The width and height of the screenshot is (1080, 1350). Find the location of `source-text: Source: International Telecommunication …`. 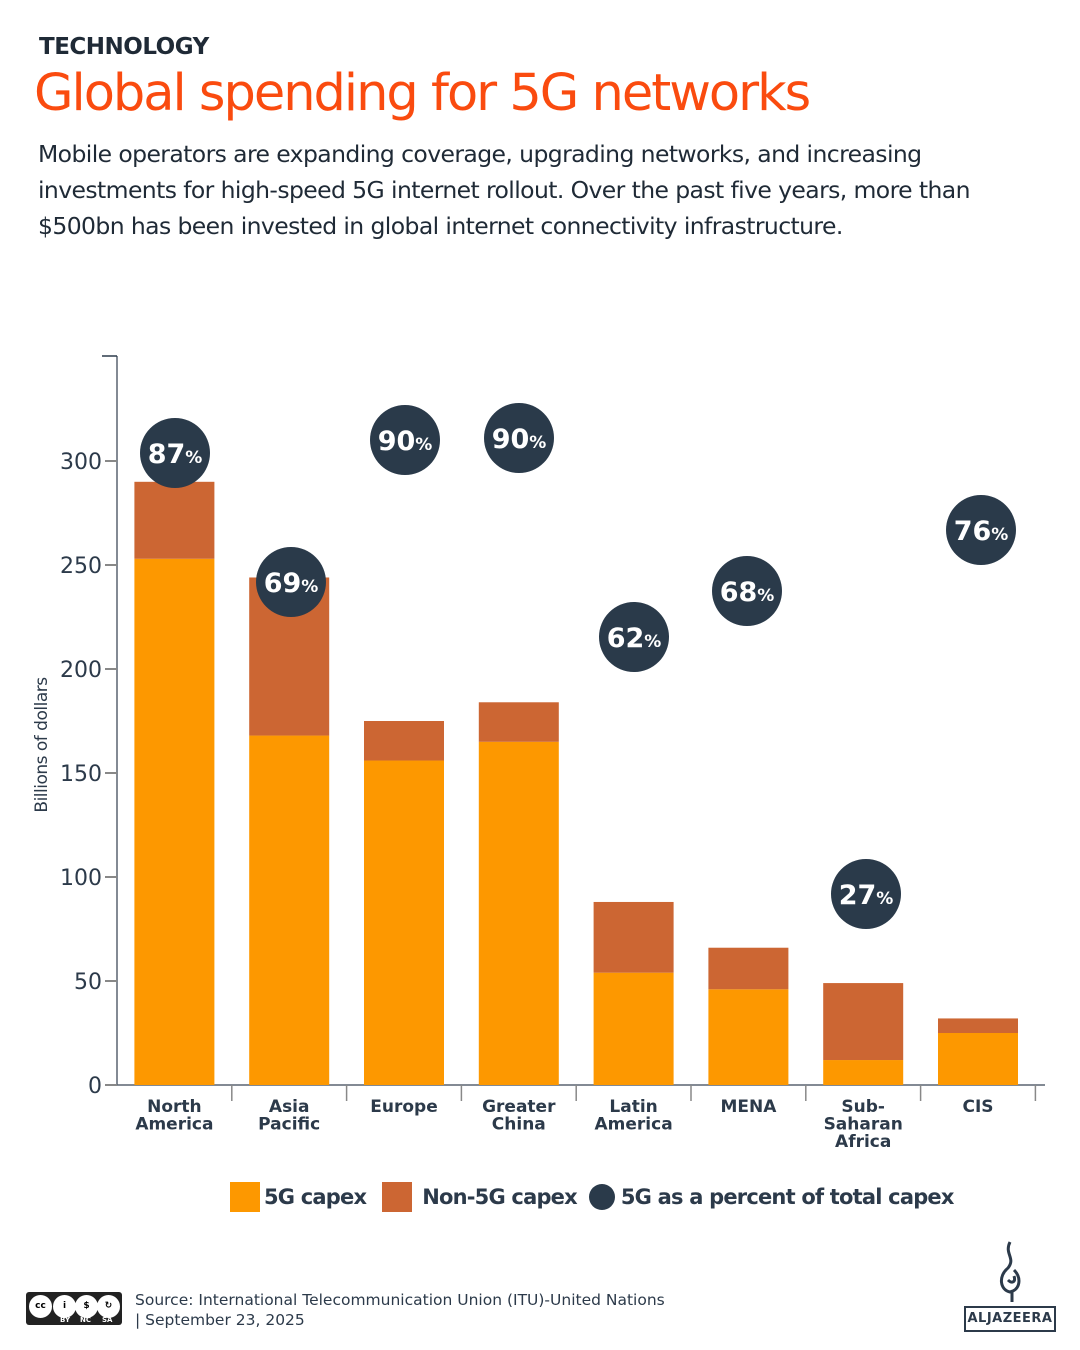

source-text: Source: International Telecommunication … is located at coordinates (400, 1300).